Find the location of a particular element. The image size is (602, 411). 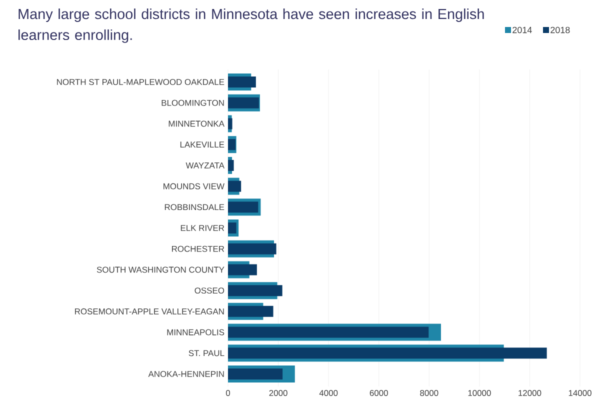

x-tick-label: 10000 is located at coordinates (479, 393).